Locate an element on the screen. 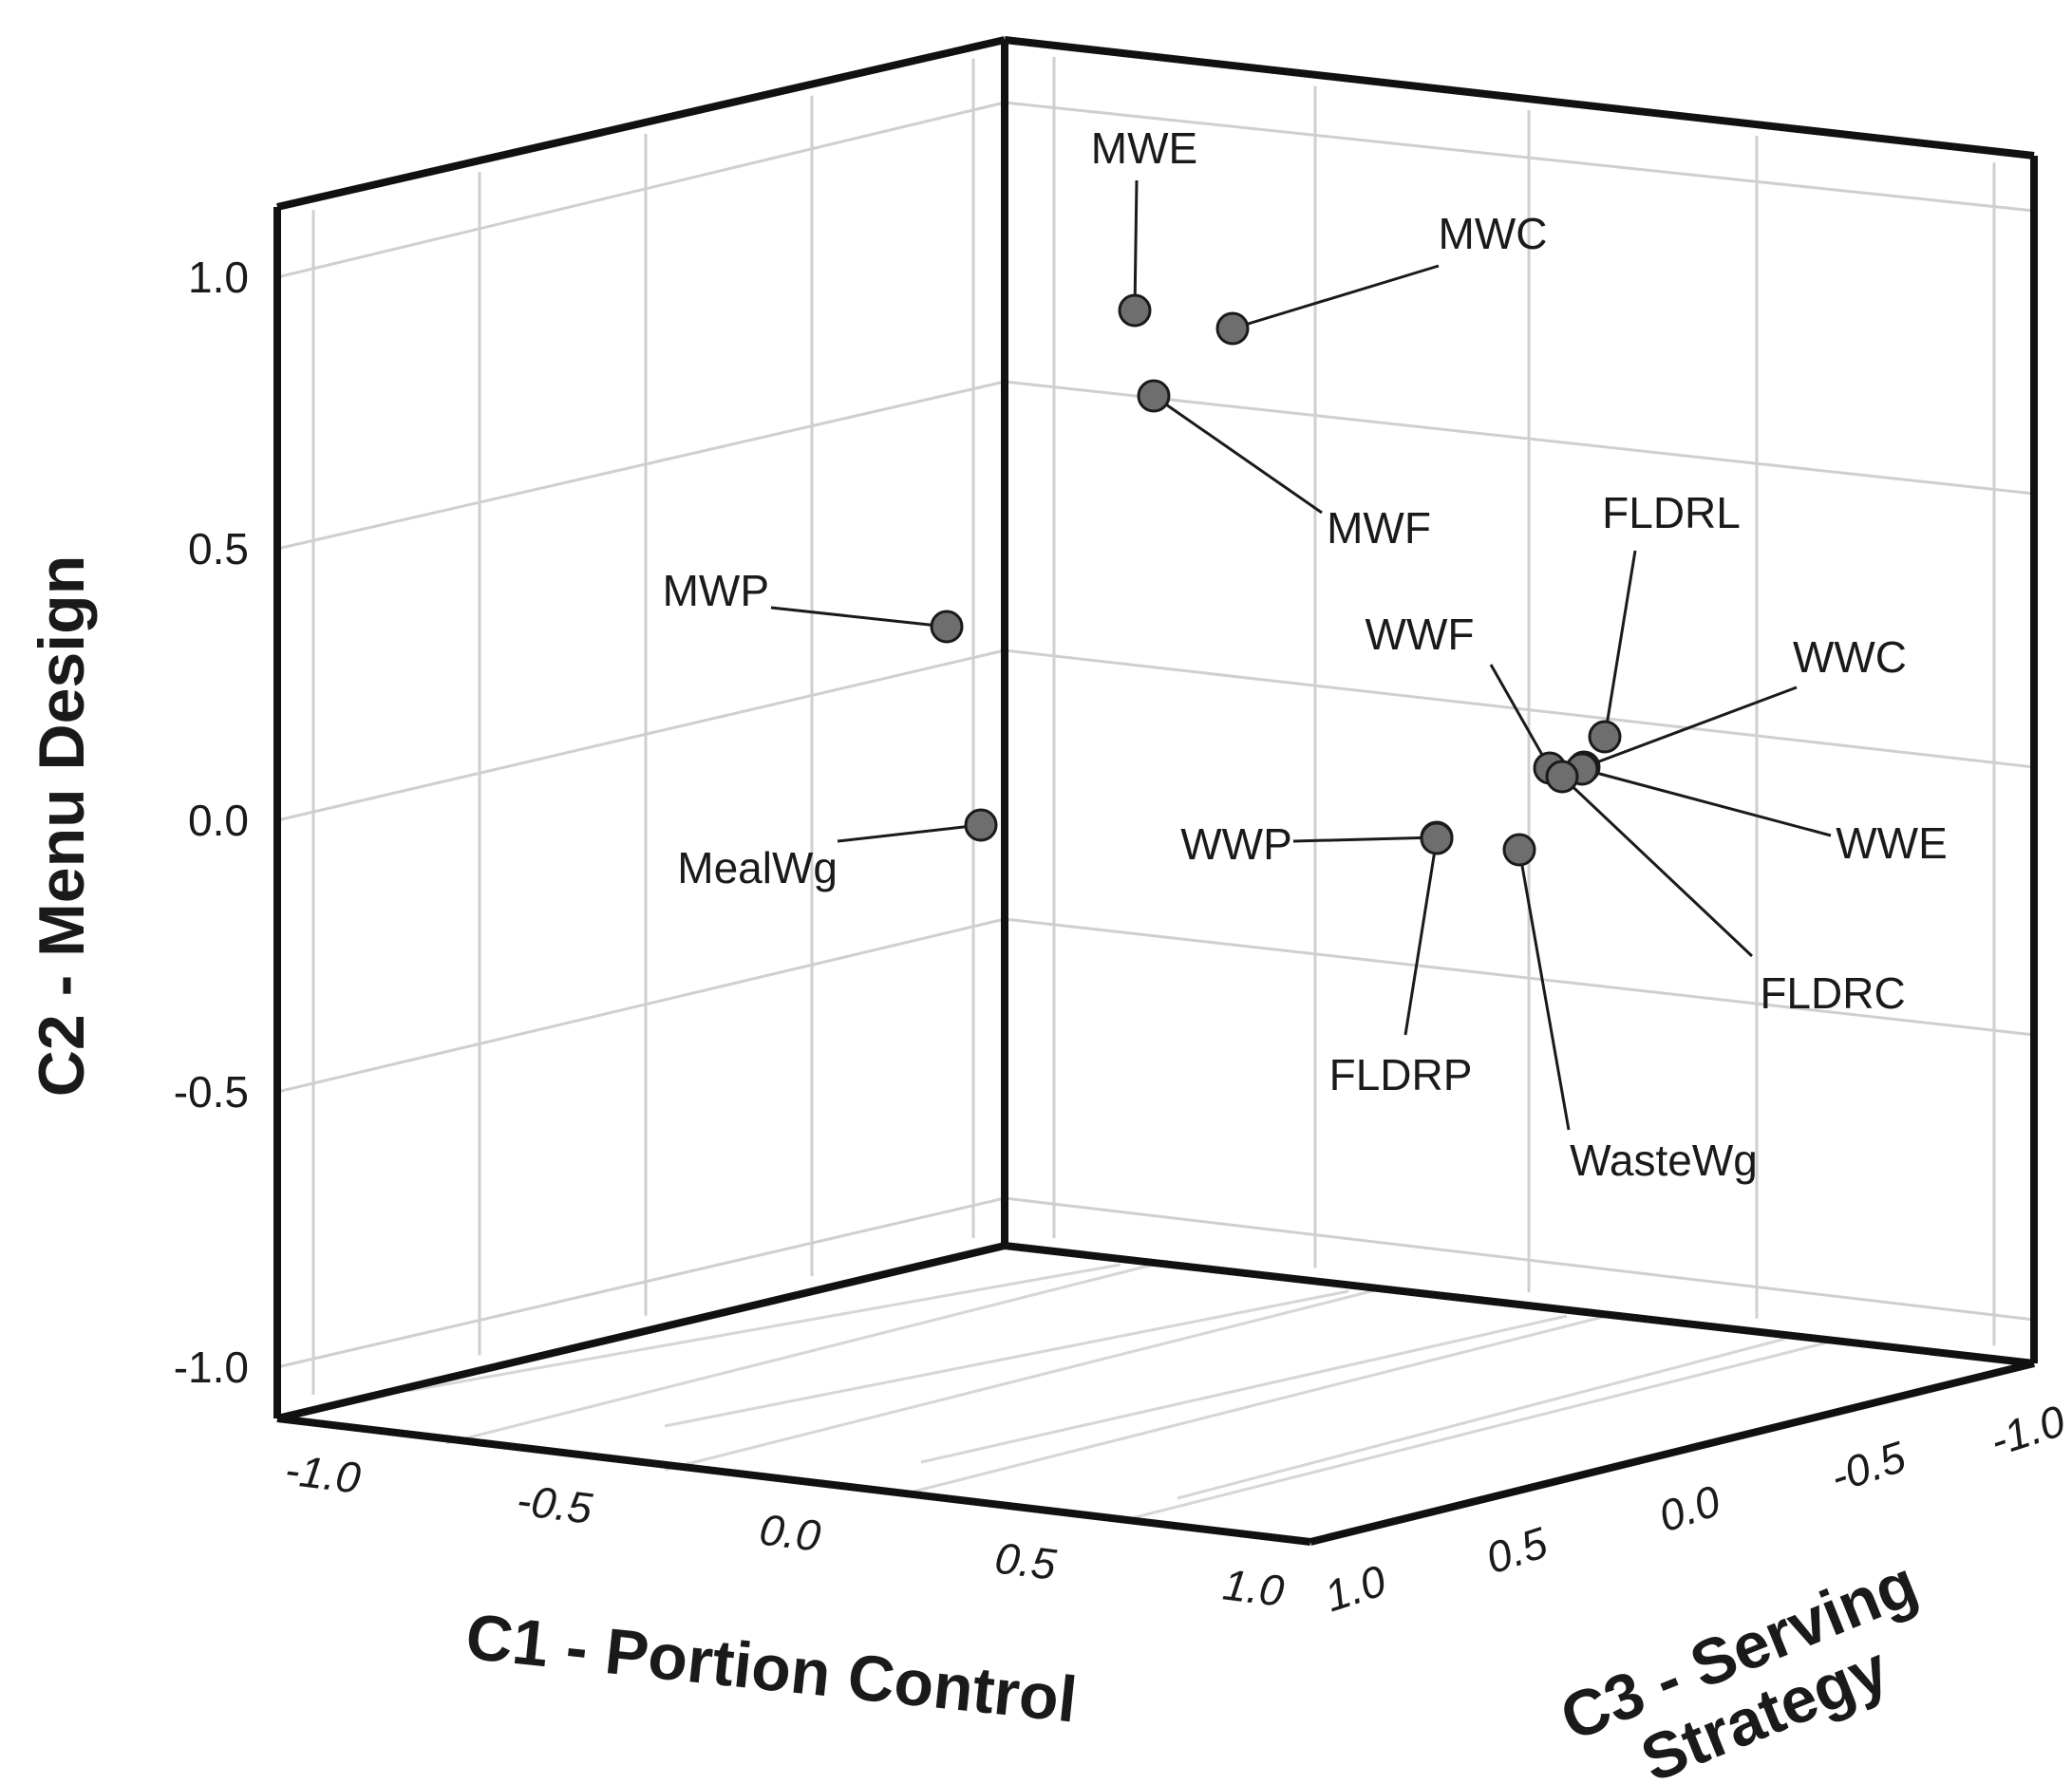  x-axis-title: C1 - Portion Control is located at coordinates (771, 1669).